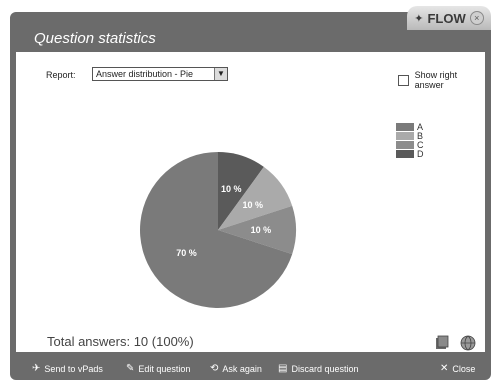 This screenshot has height=383, width=495. I want to click on edit-question-button: ✎ Edit question, so click(158, 368).